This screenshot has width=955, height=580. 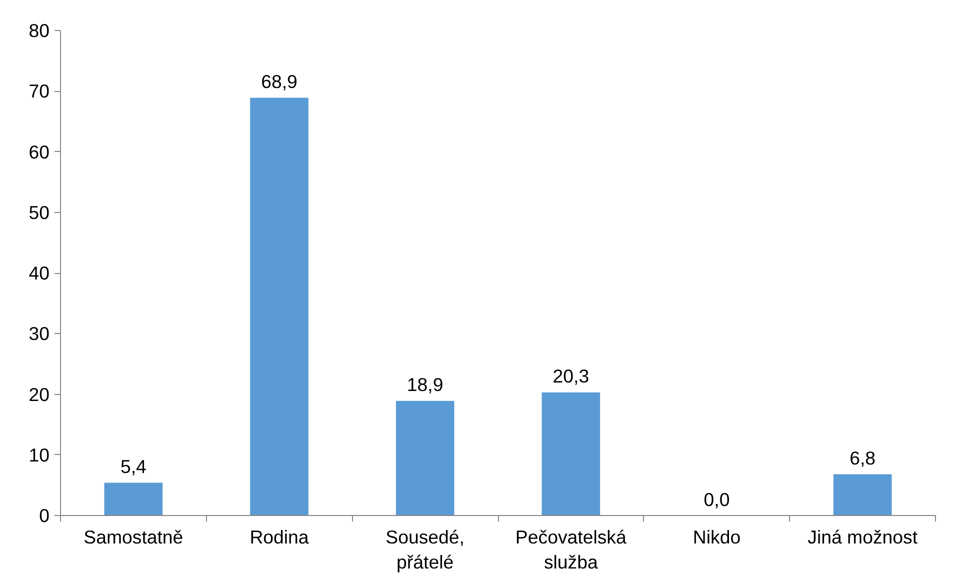 What do you see at coordinates (39, 455) in the screenshot?
I see `y-tick-label: 10` at bounding box center [39, 455].